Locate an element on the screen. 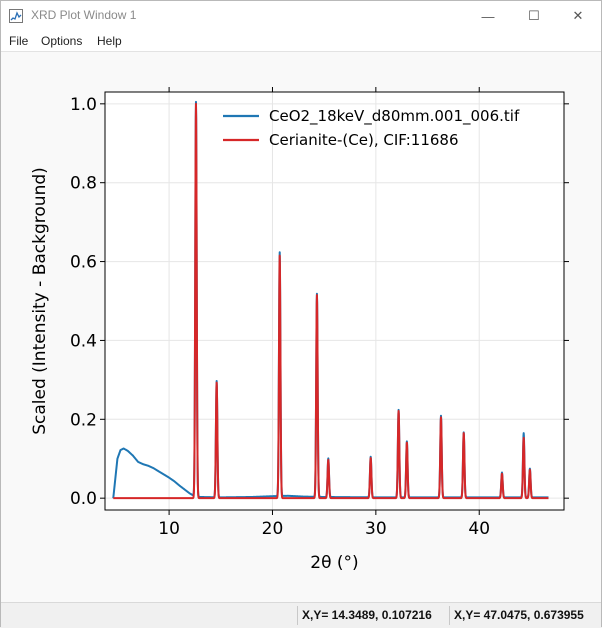 The height and width of the screenshot is (628, 602). title-bar: XRD Plot Window 1 — ☐ ✕ is located at coordinates (301, 16).